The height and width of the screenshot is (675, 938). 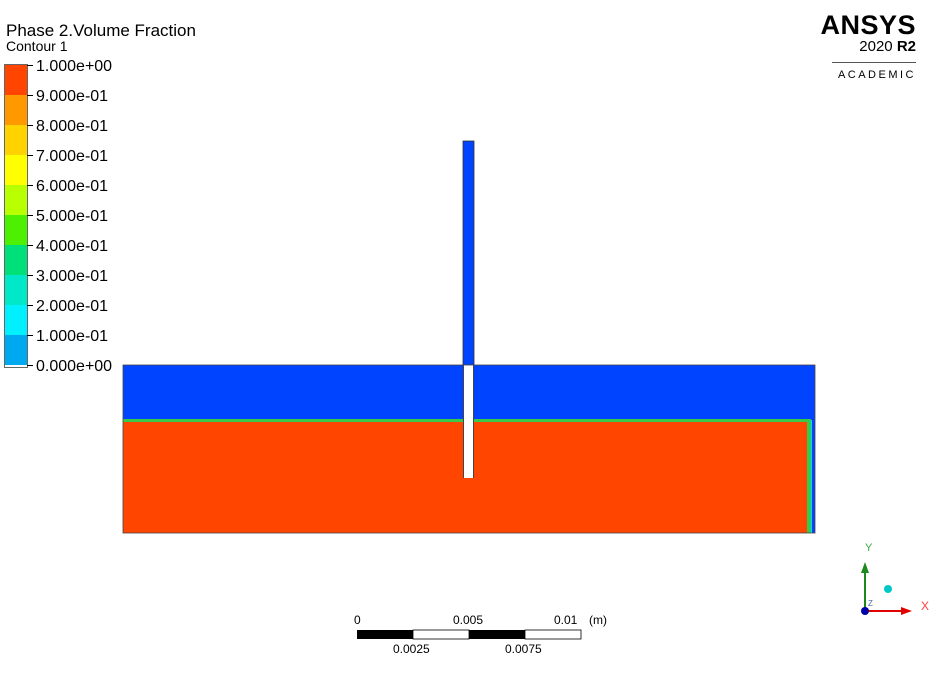 I want to click on axis-triad, so click(x=886, y=588).